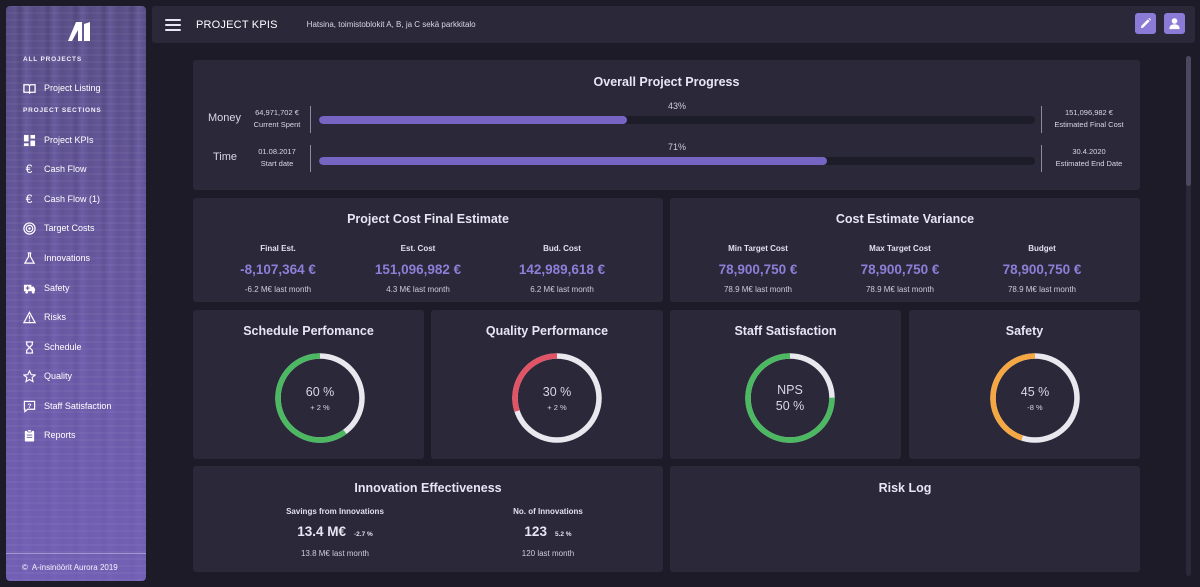 The width and height of the screenshot is (1200, 587). Describe the element at coordinates (428, 219) in the screenshot. I see `card-title: Project Cost Final Estimate` at that location.